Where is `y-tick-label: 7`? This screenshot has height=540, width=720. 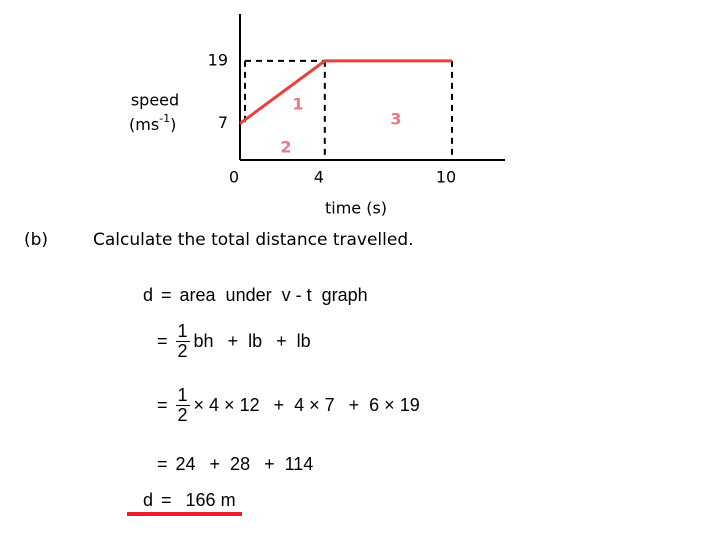 y-tick-label: 7 is located at coordinates (223, 122).